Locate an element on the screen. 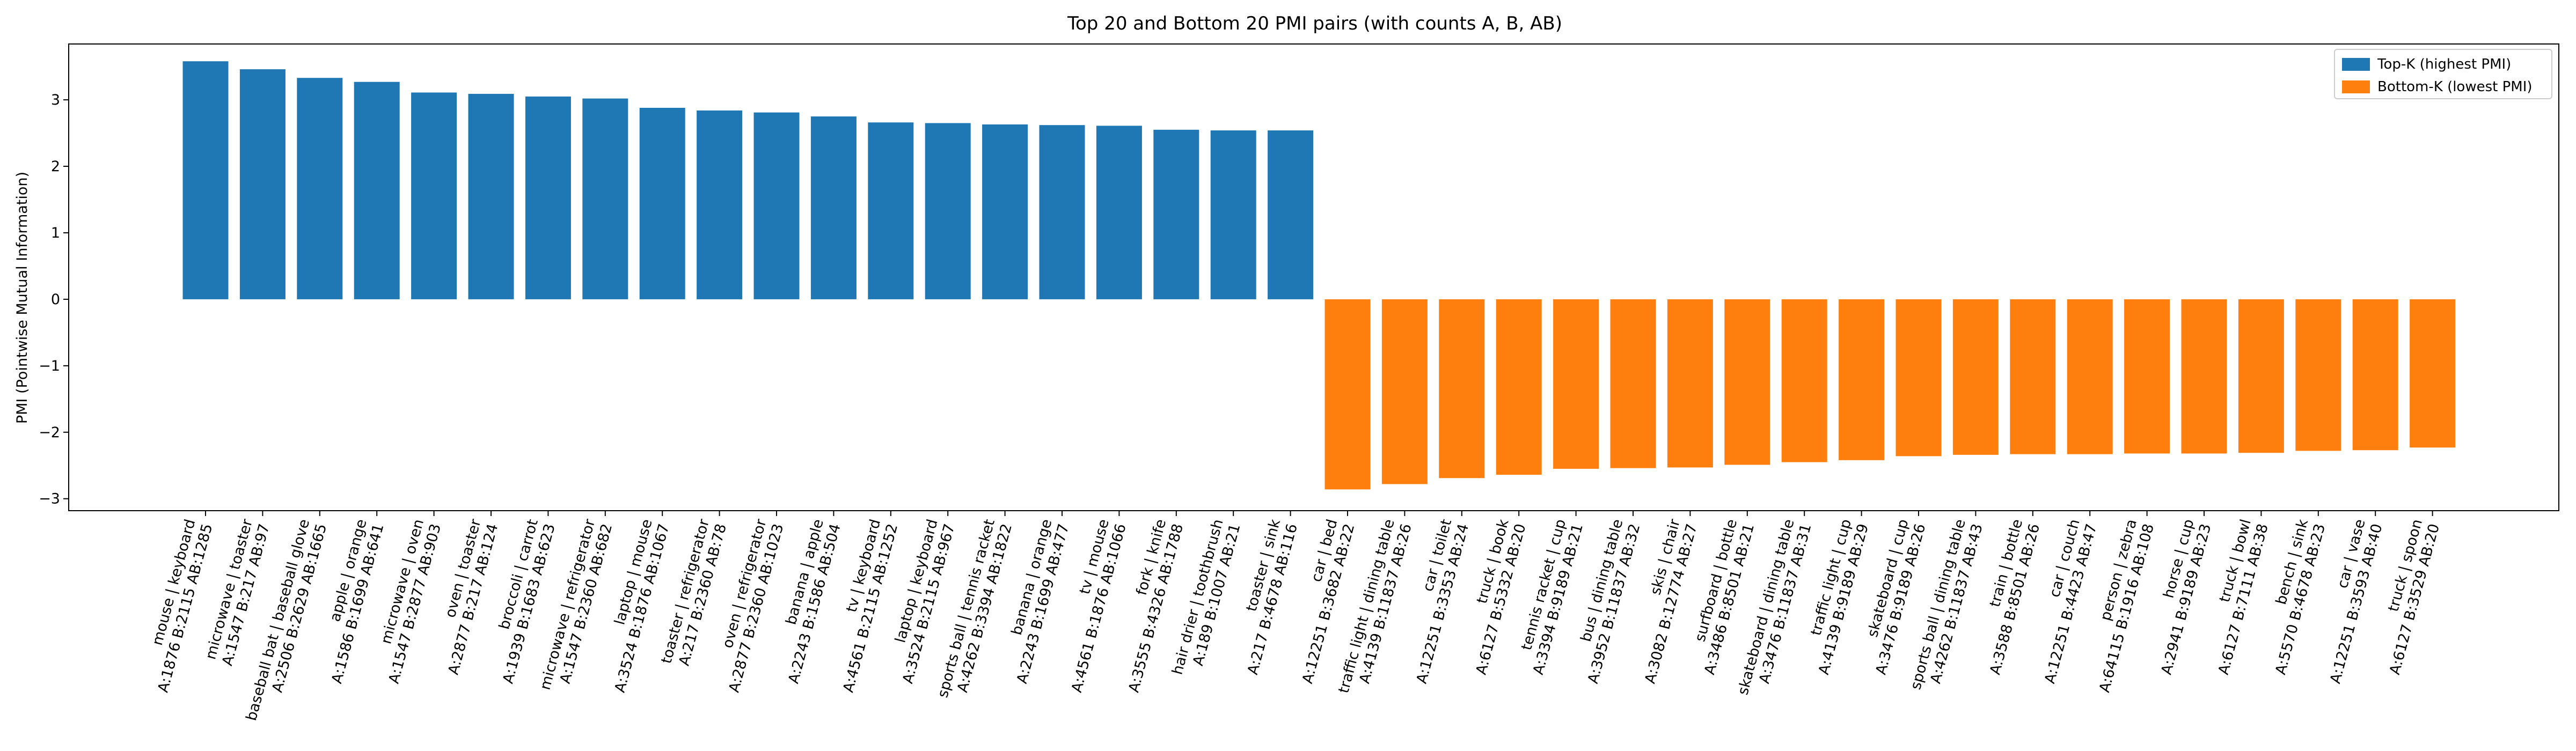  y-tick-label: −2 is located at coordinates (49, 433).